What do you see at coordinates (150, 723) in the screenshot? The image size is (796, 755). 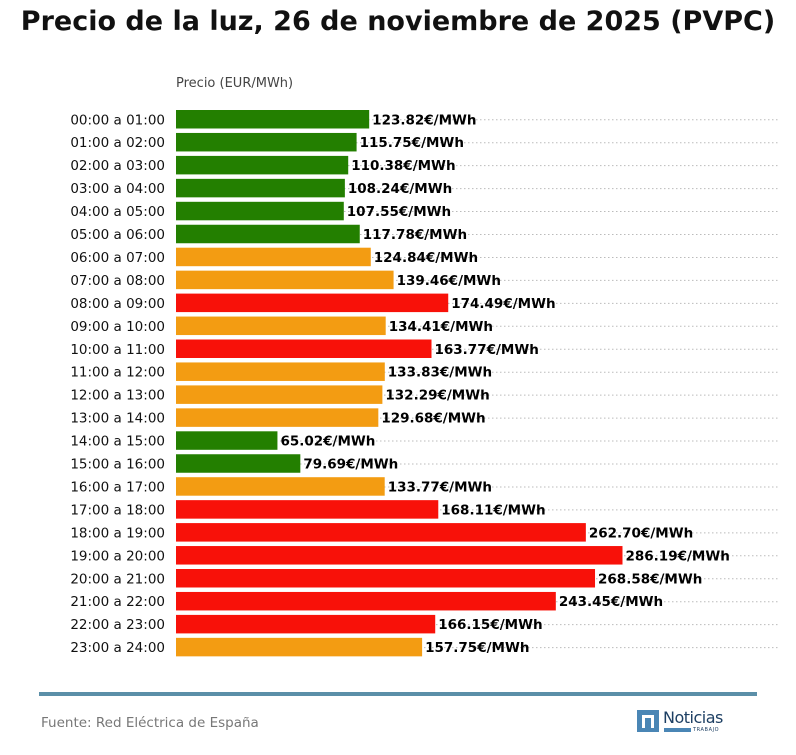 I see `source-note: Fuente: Red Eléctrica de España` at bounding box center [150, 723].